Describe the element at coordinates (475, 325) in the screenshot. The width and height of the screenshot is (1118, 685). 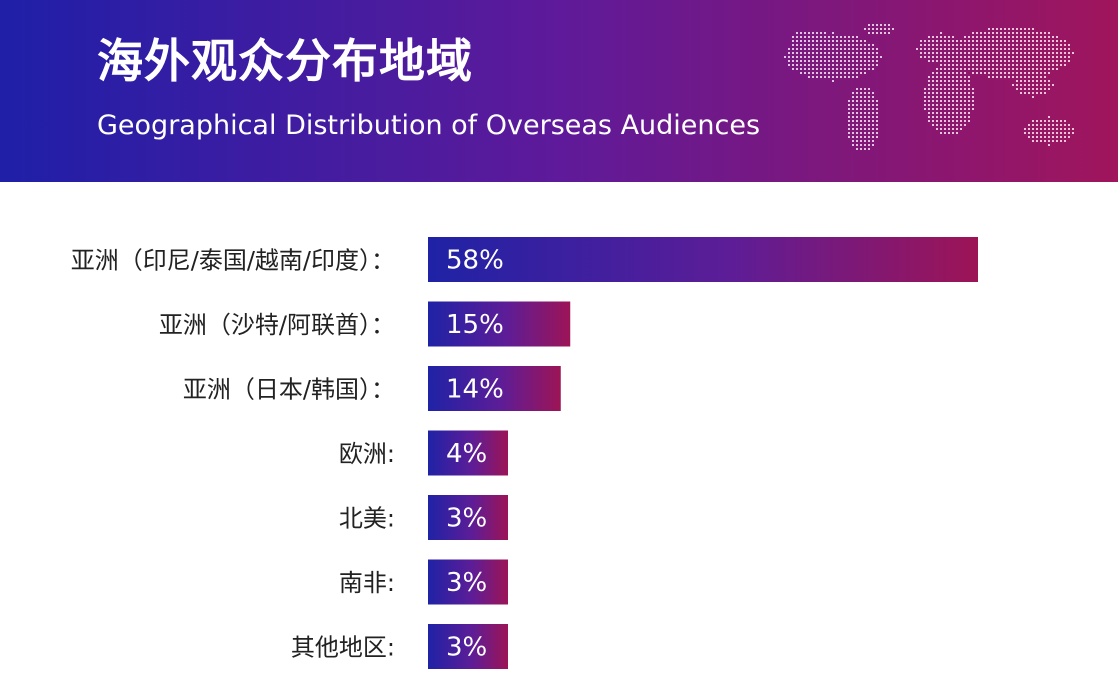
I see `value-label-1: 15%` at that location.